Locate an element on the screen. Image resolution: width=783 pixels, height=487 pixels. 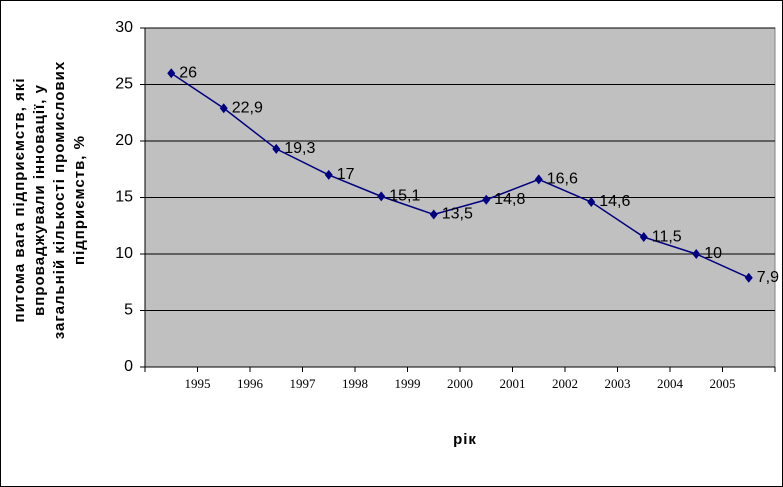
x-tick-label: 1998 is located at coordinates (355, 383).